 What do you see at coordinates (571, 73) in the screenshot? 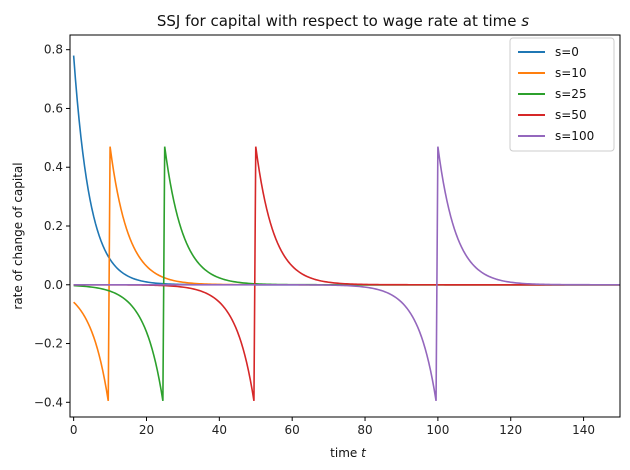
I see `legend-label: s=10` at bounding box center [571, 73].